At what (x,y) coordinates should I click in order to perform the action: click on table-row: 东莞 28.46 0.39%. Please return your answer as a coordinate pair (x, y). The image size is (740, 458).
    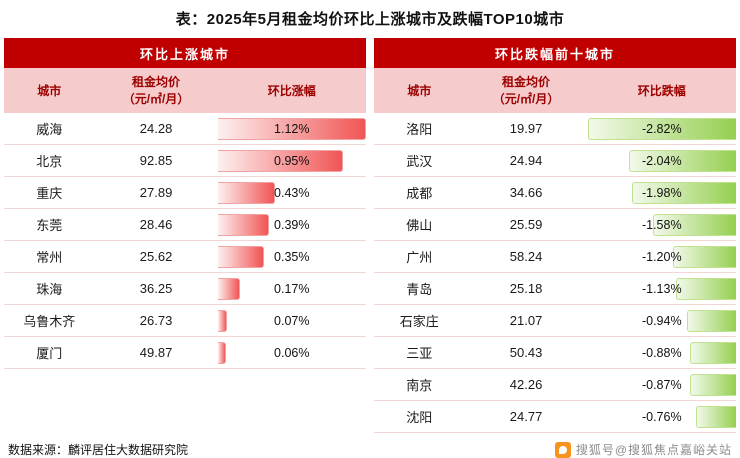
    Looking at the image, I should click on (185, 225).